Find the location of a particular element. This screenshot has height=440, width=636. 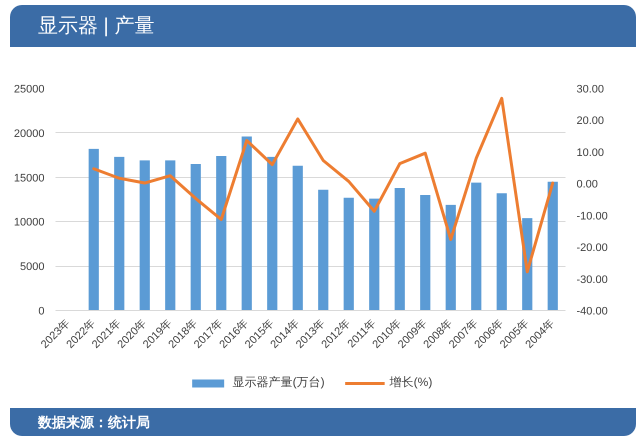

y2-tick-label: 0.00 is located at coordinates (587, 184).